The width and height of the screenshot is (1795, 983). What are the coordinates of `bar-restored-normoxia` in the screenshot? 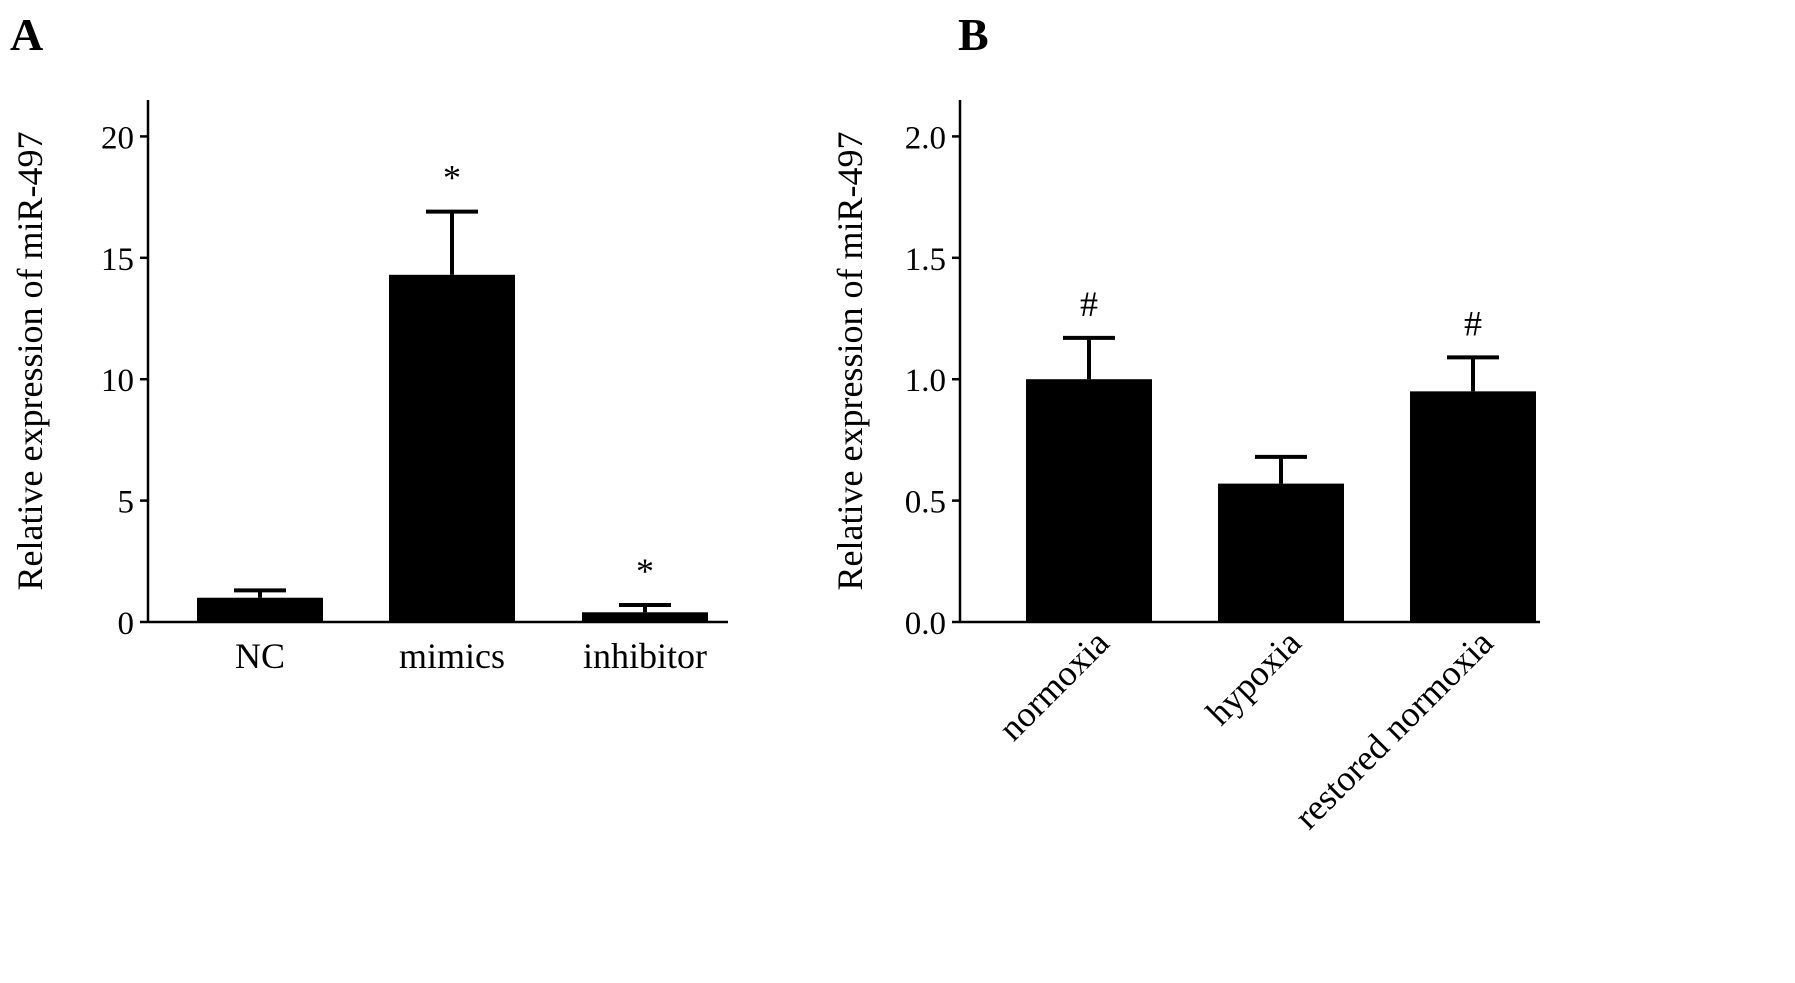 It's located at (1473, 506).